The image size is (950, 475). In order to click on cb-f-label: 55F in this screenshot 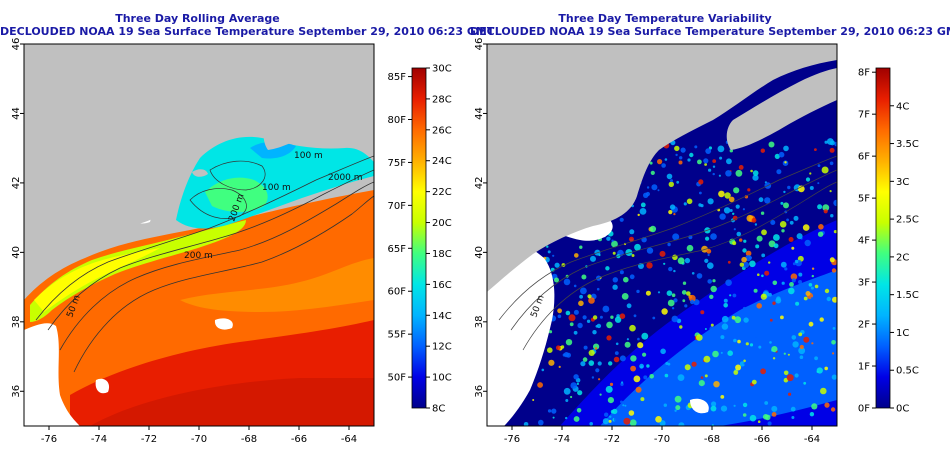, I will do `click(397, 335)`.